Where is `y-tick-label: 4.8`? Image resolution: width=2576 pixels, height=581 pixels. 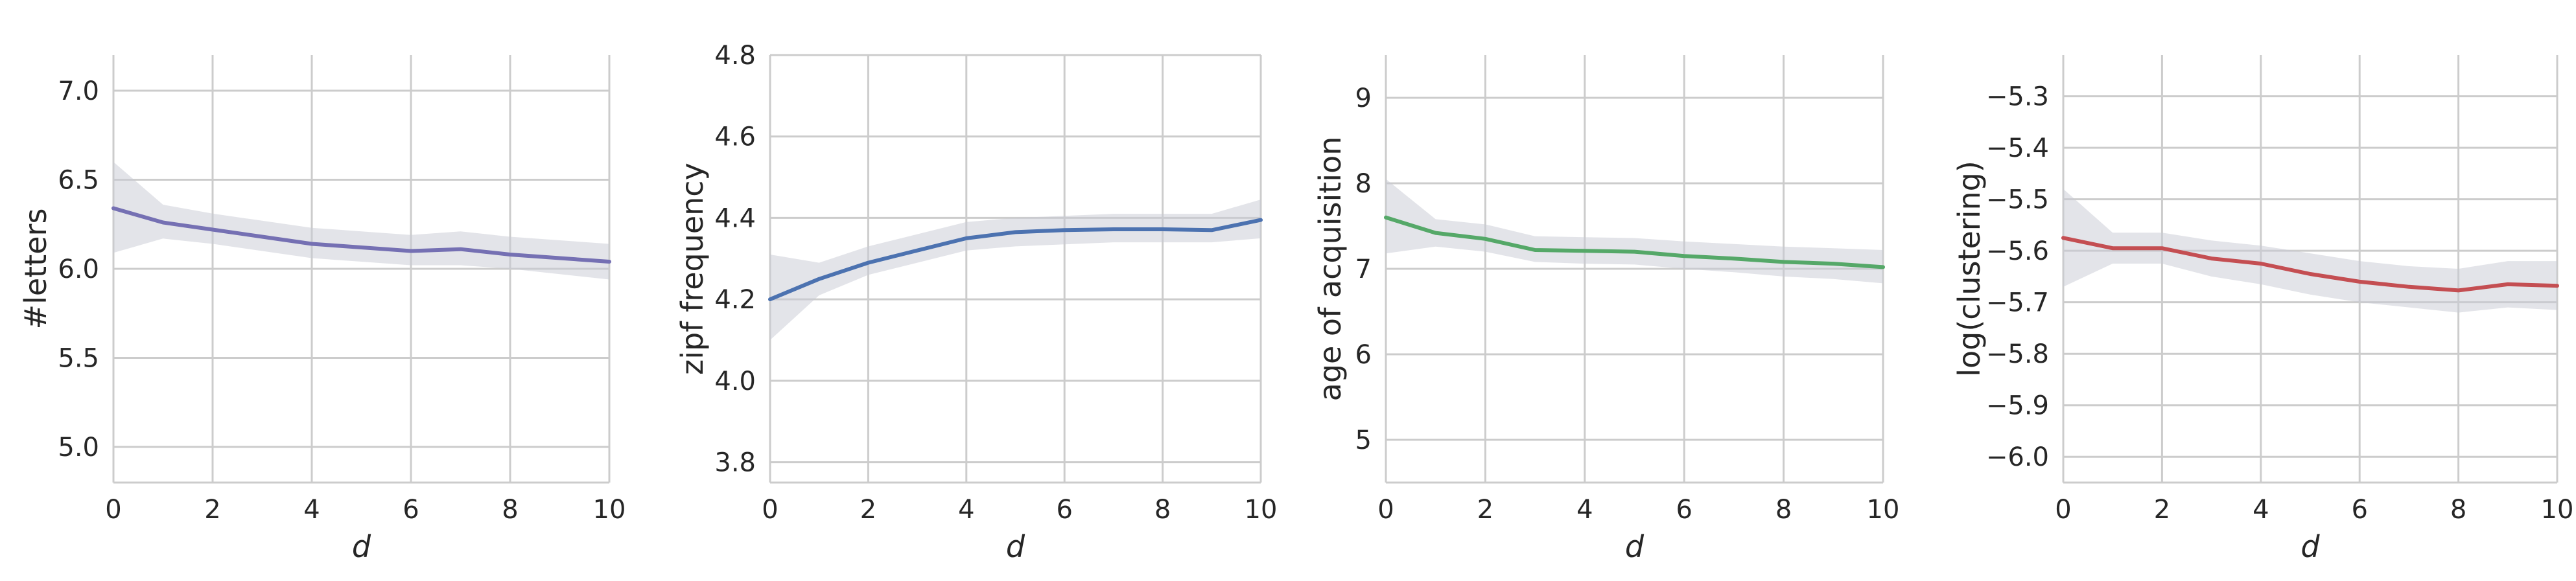 y-tick-label: 4.8 is located at coordinates (735, 56).